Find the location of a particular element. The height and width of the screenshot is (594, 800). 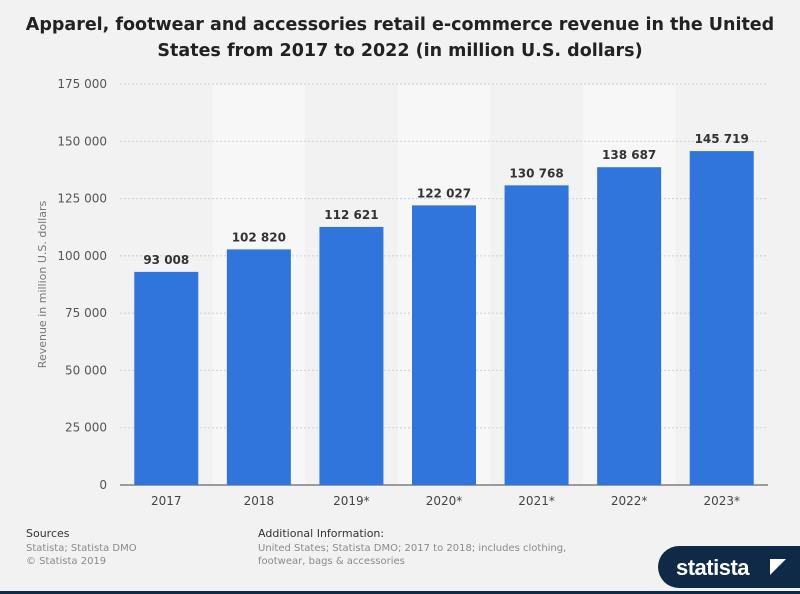

x-tick-label: 2018 is located at coordinates (259, 501).